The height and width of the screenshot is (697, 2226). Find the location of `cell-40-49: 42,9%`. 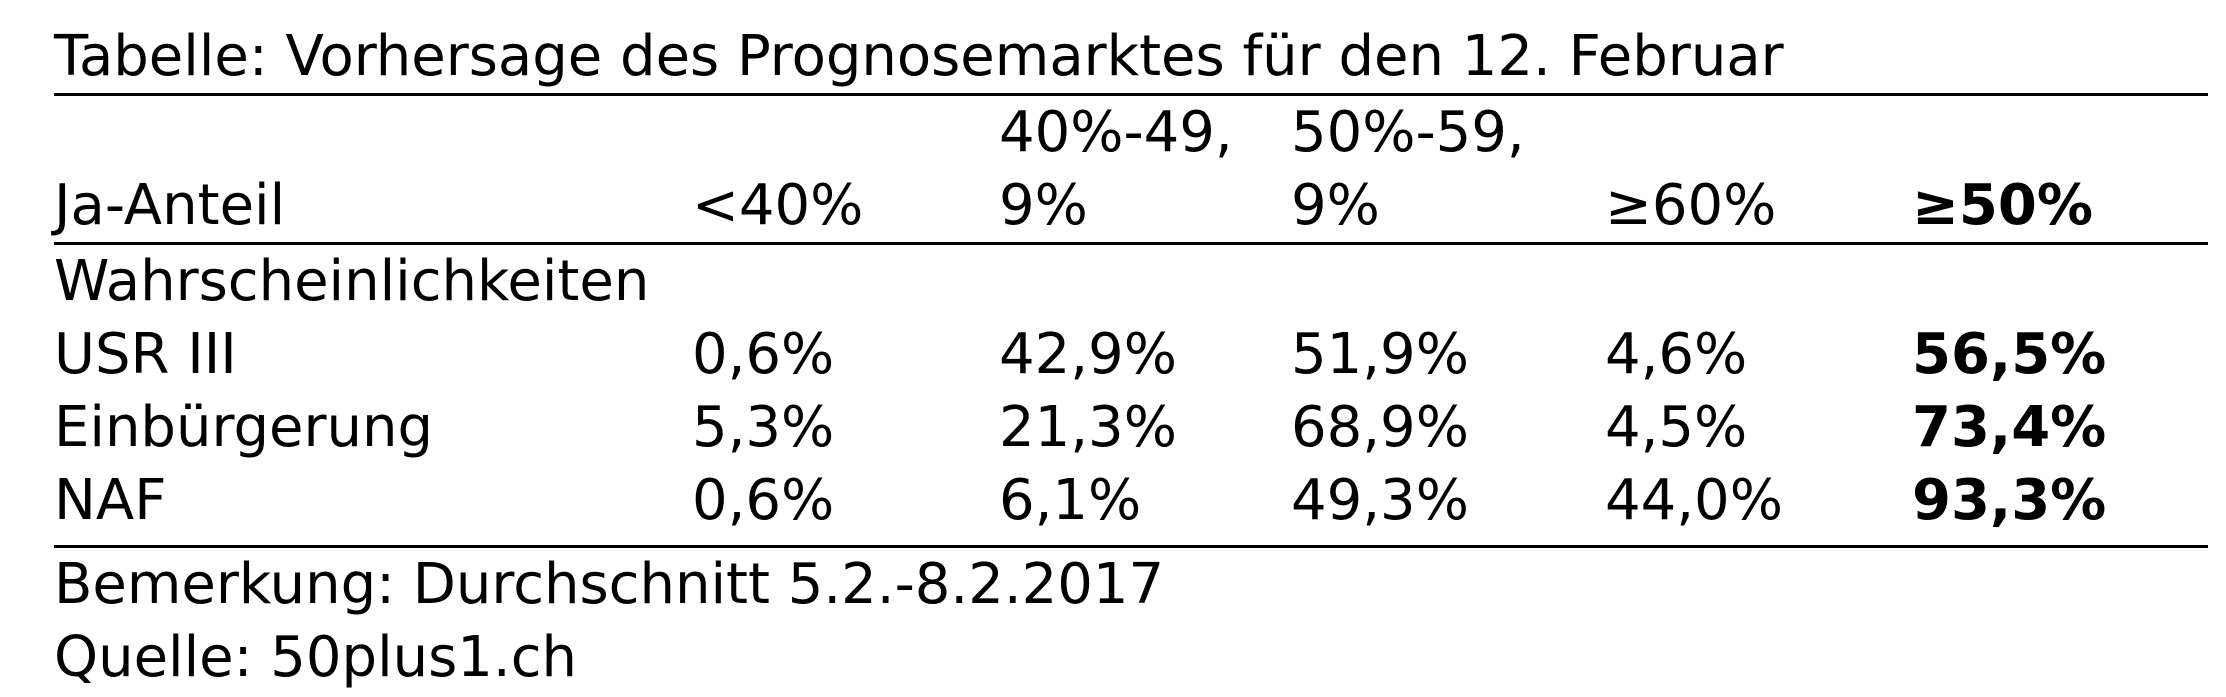

cell-40-49: 42,9% is located at coordinates (1088, 354).